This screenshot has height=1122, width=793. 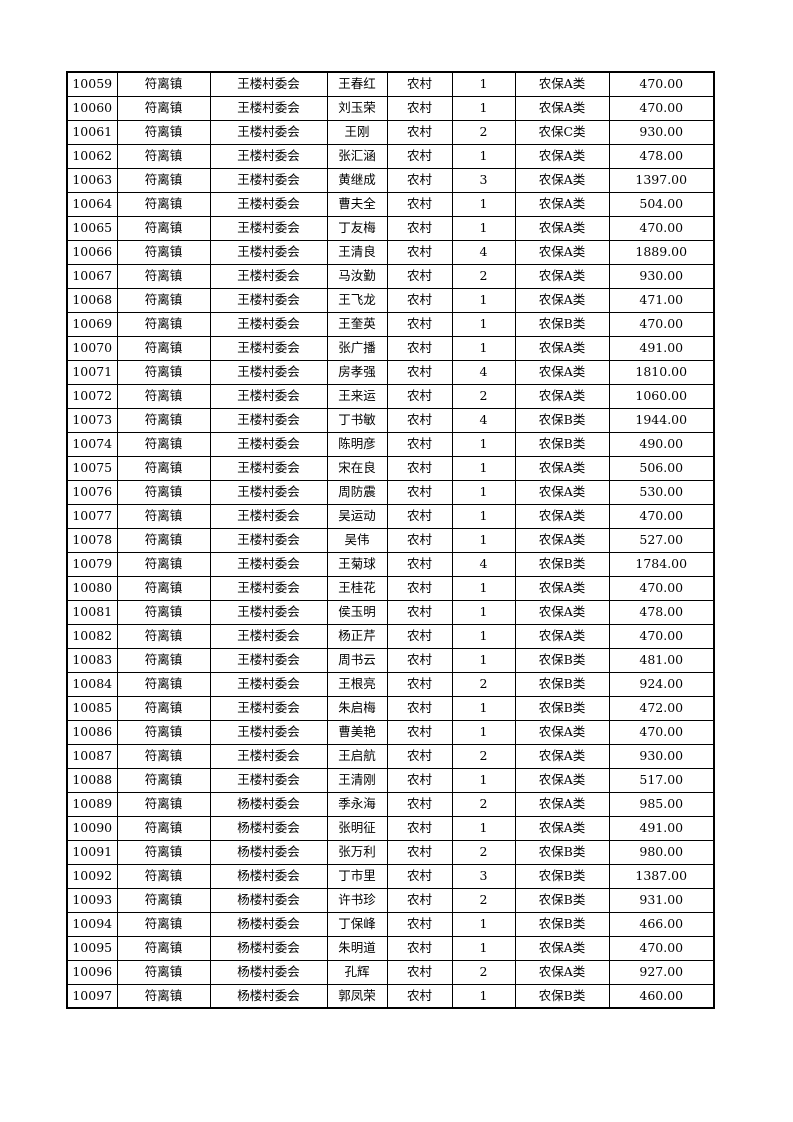 I want to click on table-row: 10086 符离镇 王楼村委会 曹美艳 农村 1 农保A类 470.00, so click(x=390, y=732).